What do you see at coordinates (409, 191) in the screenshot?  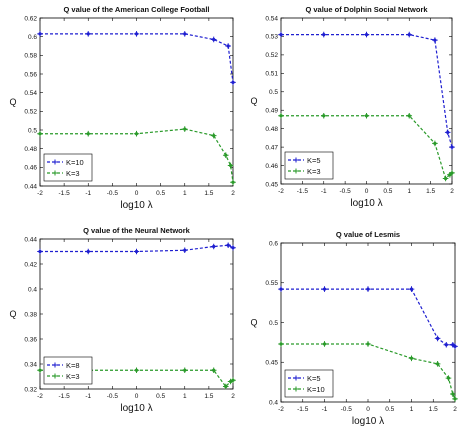 I see `x-tick-label: 1` at bounding box center [409, 191].